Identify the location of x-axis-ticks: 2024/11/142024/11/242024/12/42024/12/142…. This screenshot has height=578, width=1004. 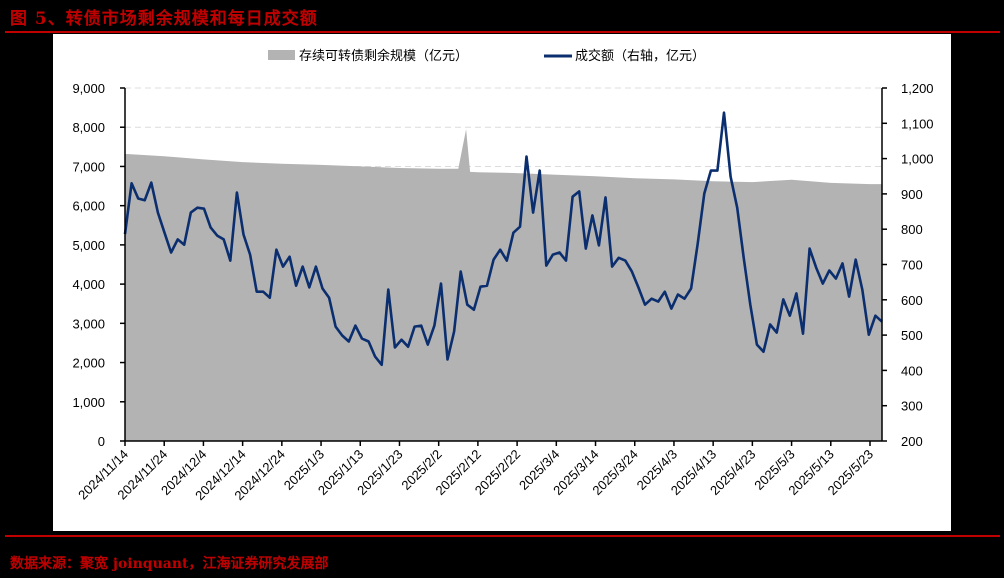
(475, 472).